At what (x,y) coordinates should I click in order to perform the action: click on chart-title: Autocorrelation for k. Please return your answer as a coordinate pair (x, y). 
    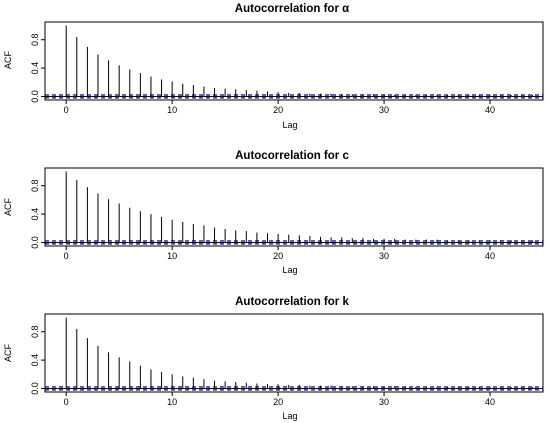
    Looking at the image, I should click on (292, 302).